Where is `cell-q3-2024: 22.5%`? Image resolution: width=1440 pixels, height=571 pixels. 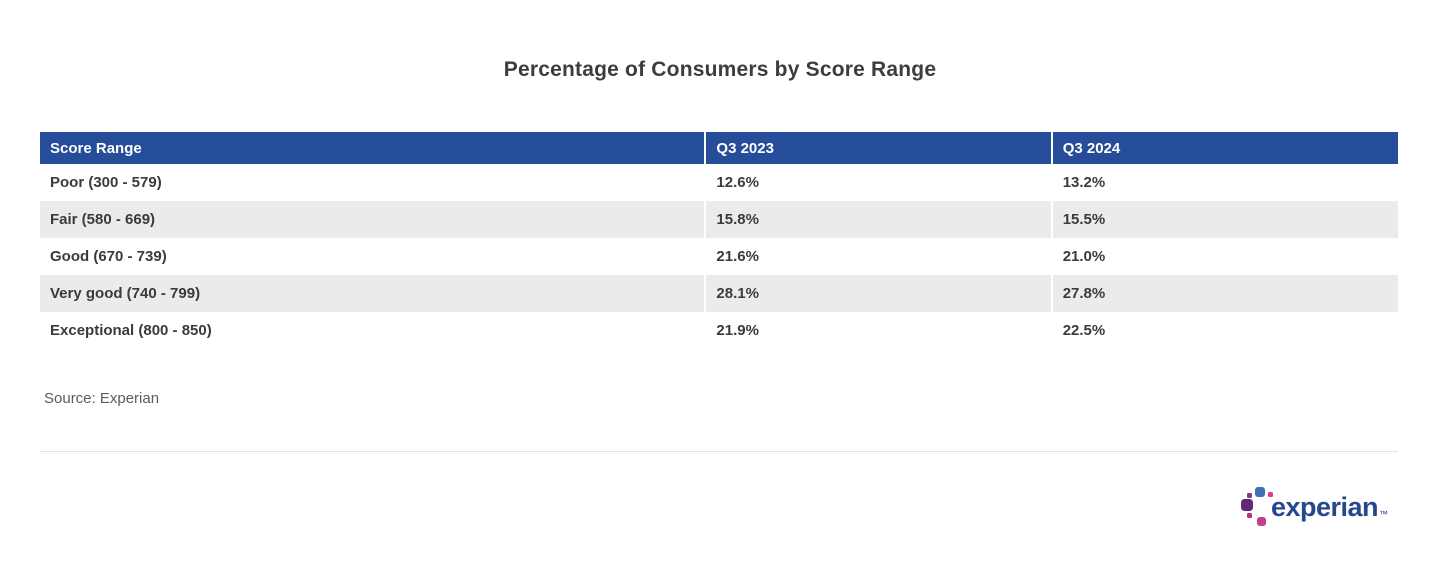 cell-q3-2024: 22.5% is located at coordinates (1224, 330).